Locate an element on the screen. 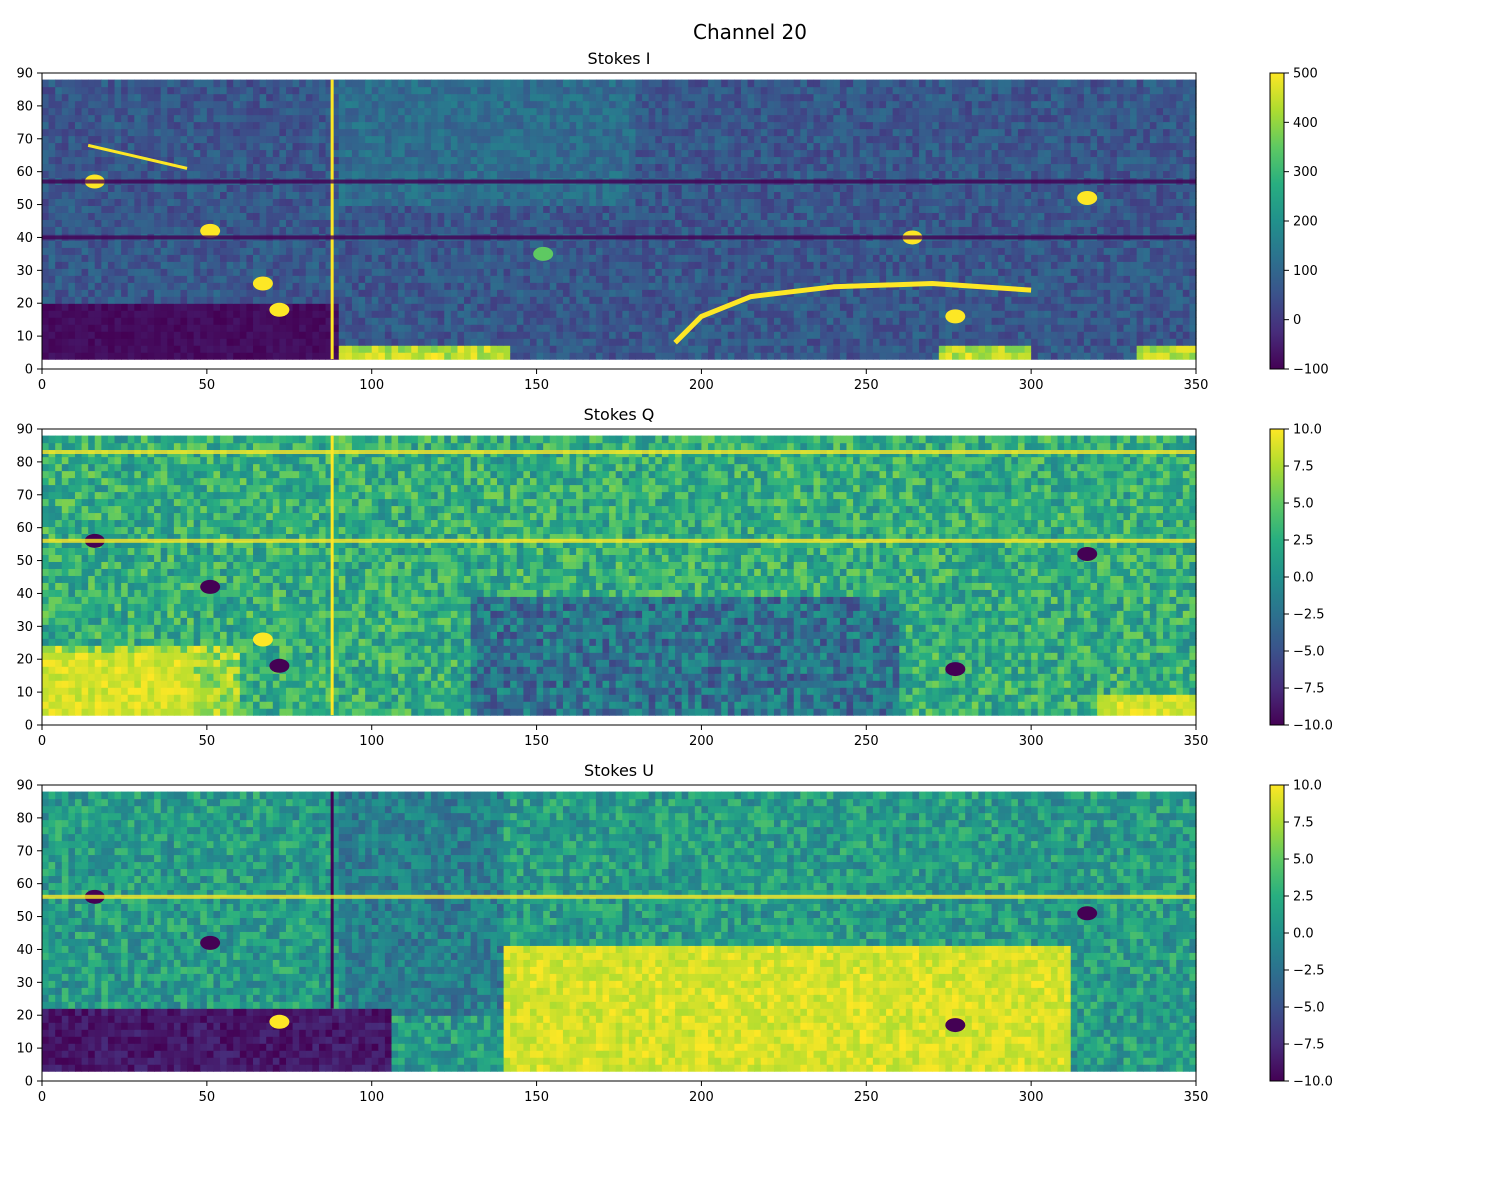 This screenshot has height=1200, width=1500. colorbar-tick-label: 500 is located at coordinates (1305, 74).